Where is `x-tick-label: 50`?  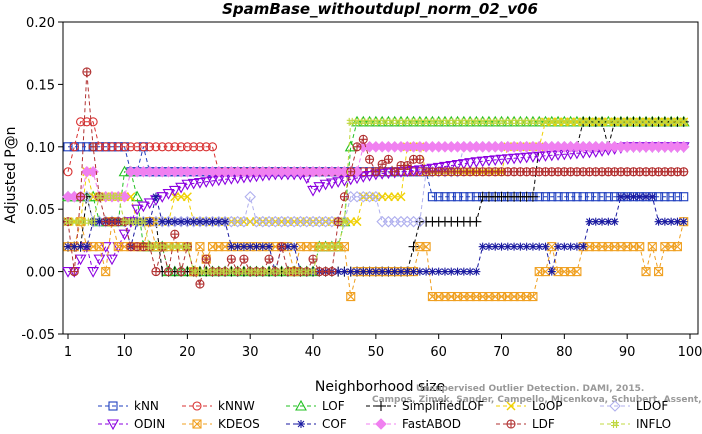 x-tick-label: 50 is located at coordinates (376, 352).